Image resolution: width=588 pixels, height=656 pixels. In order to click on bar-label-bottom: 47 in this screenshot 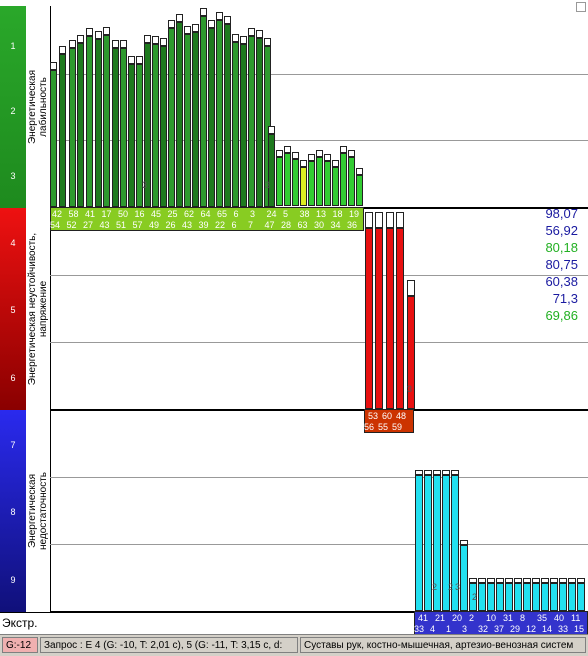, I will do `click(269, 225)`.